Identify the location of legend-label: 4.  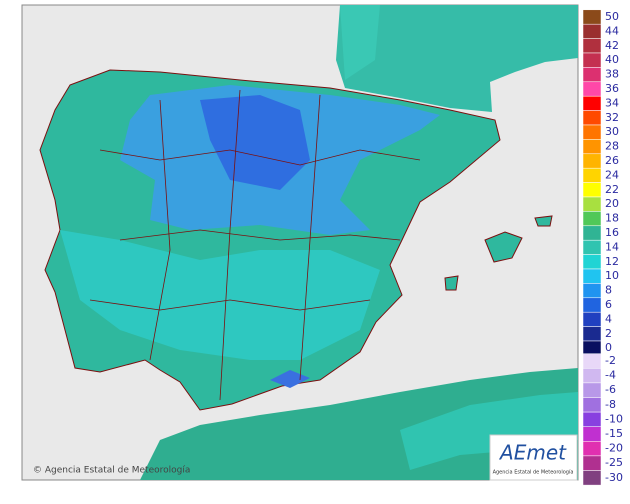
(608, 318).